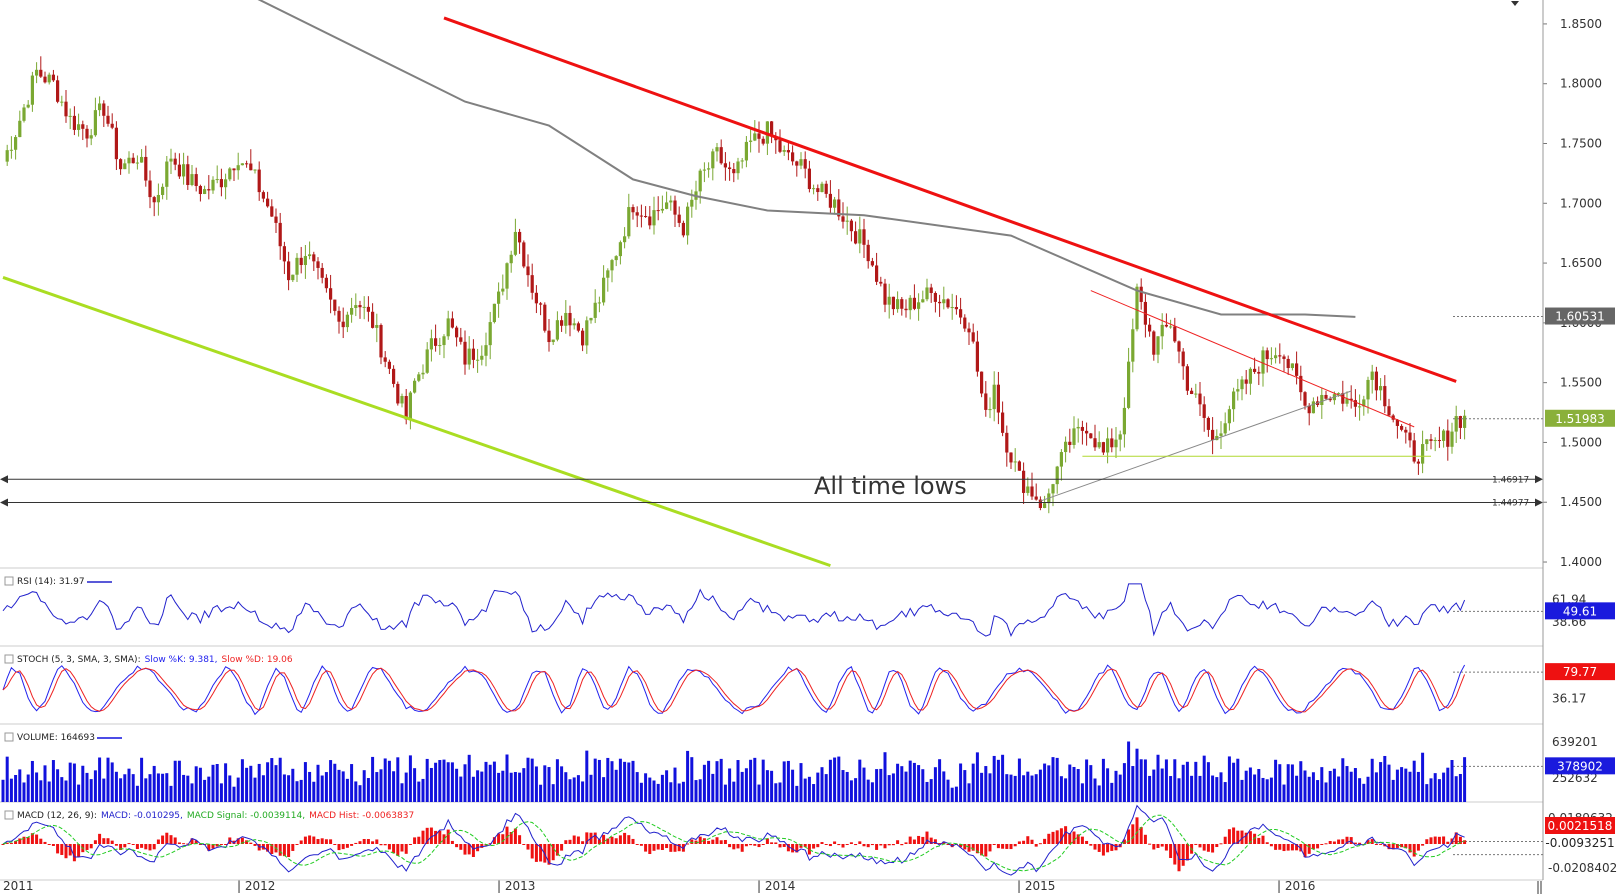 The height and width of the screenshot is (894, 1617). Describe the element at coordinates (9, 581) in the screenshot. I see `rsi-collapse-icon` at that location.